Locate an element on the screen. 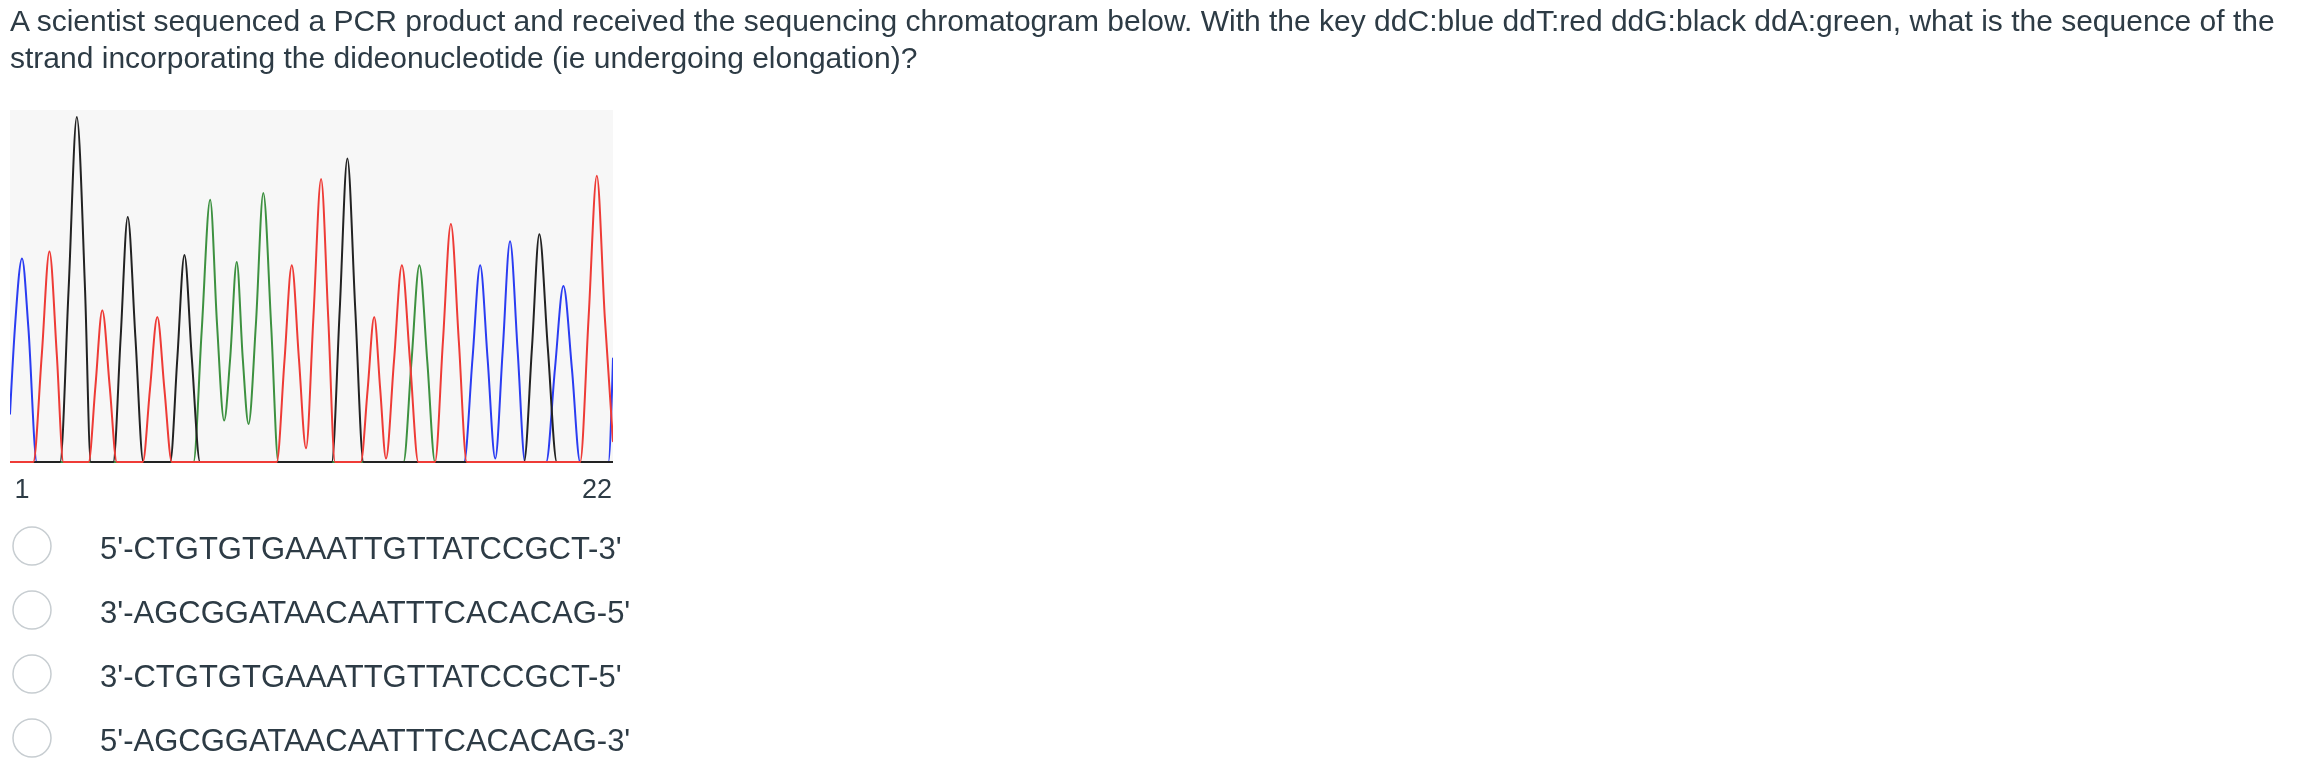 Image resolution: width=2318 pixels, height=772 pixels. x-tick-label: 1 is located at coordinates (22, 489).